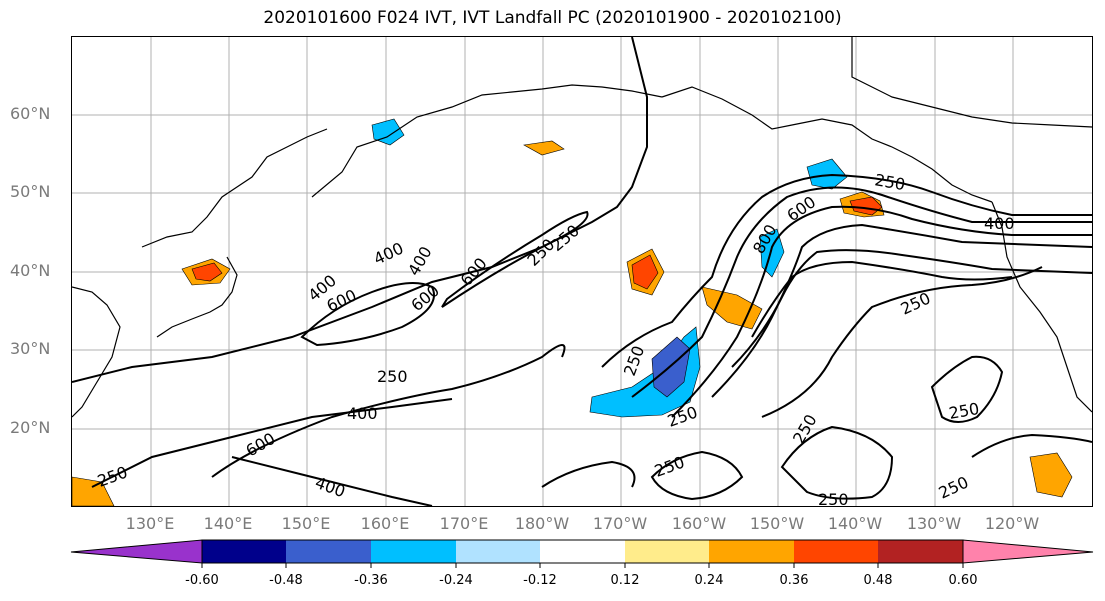 The height and width of the screenshot is (601, 1105). Describe the element at coordinates (286, 580) in the screenshot. I see `colorbar-tick-label: -0.48` at that location.